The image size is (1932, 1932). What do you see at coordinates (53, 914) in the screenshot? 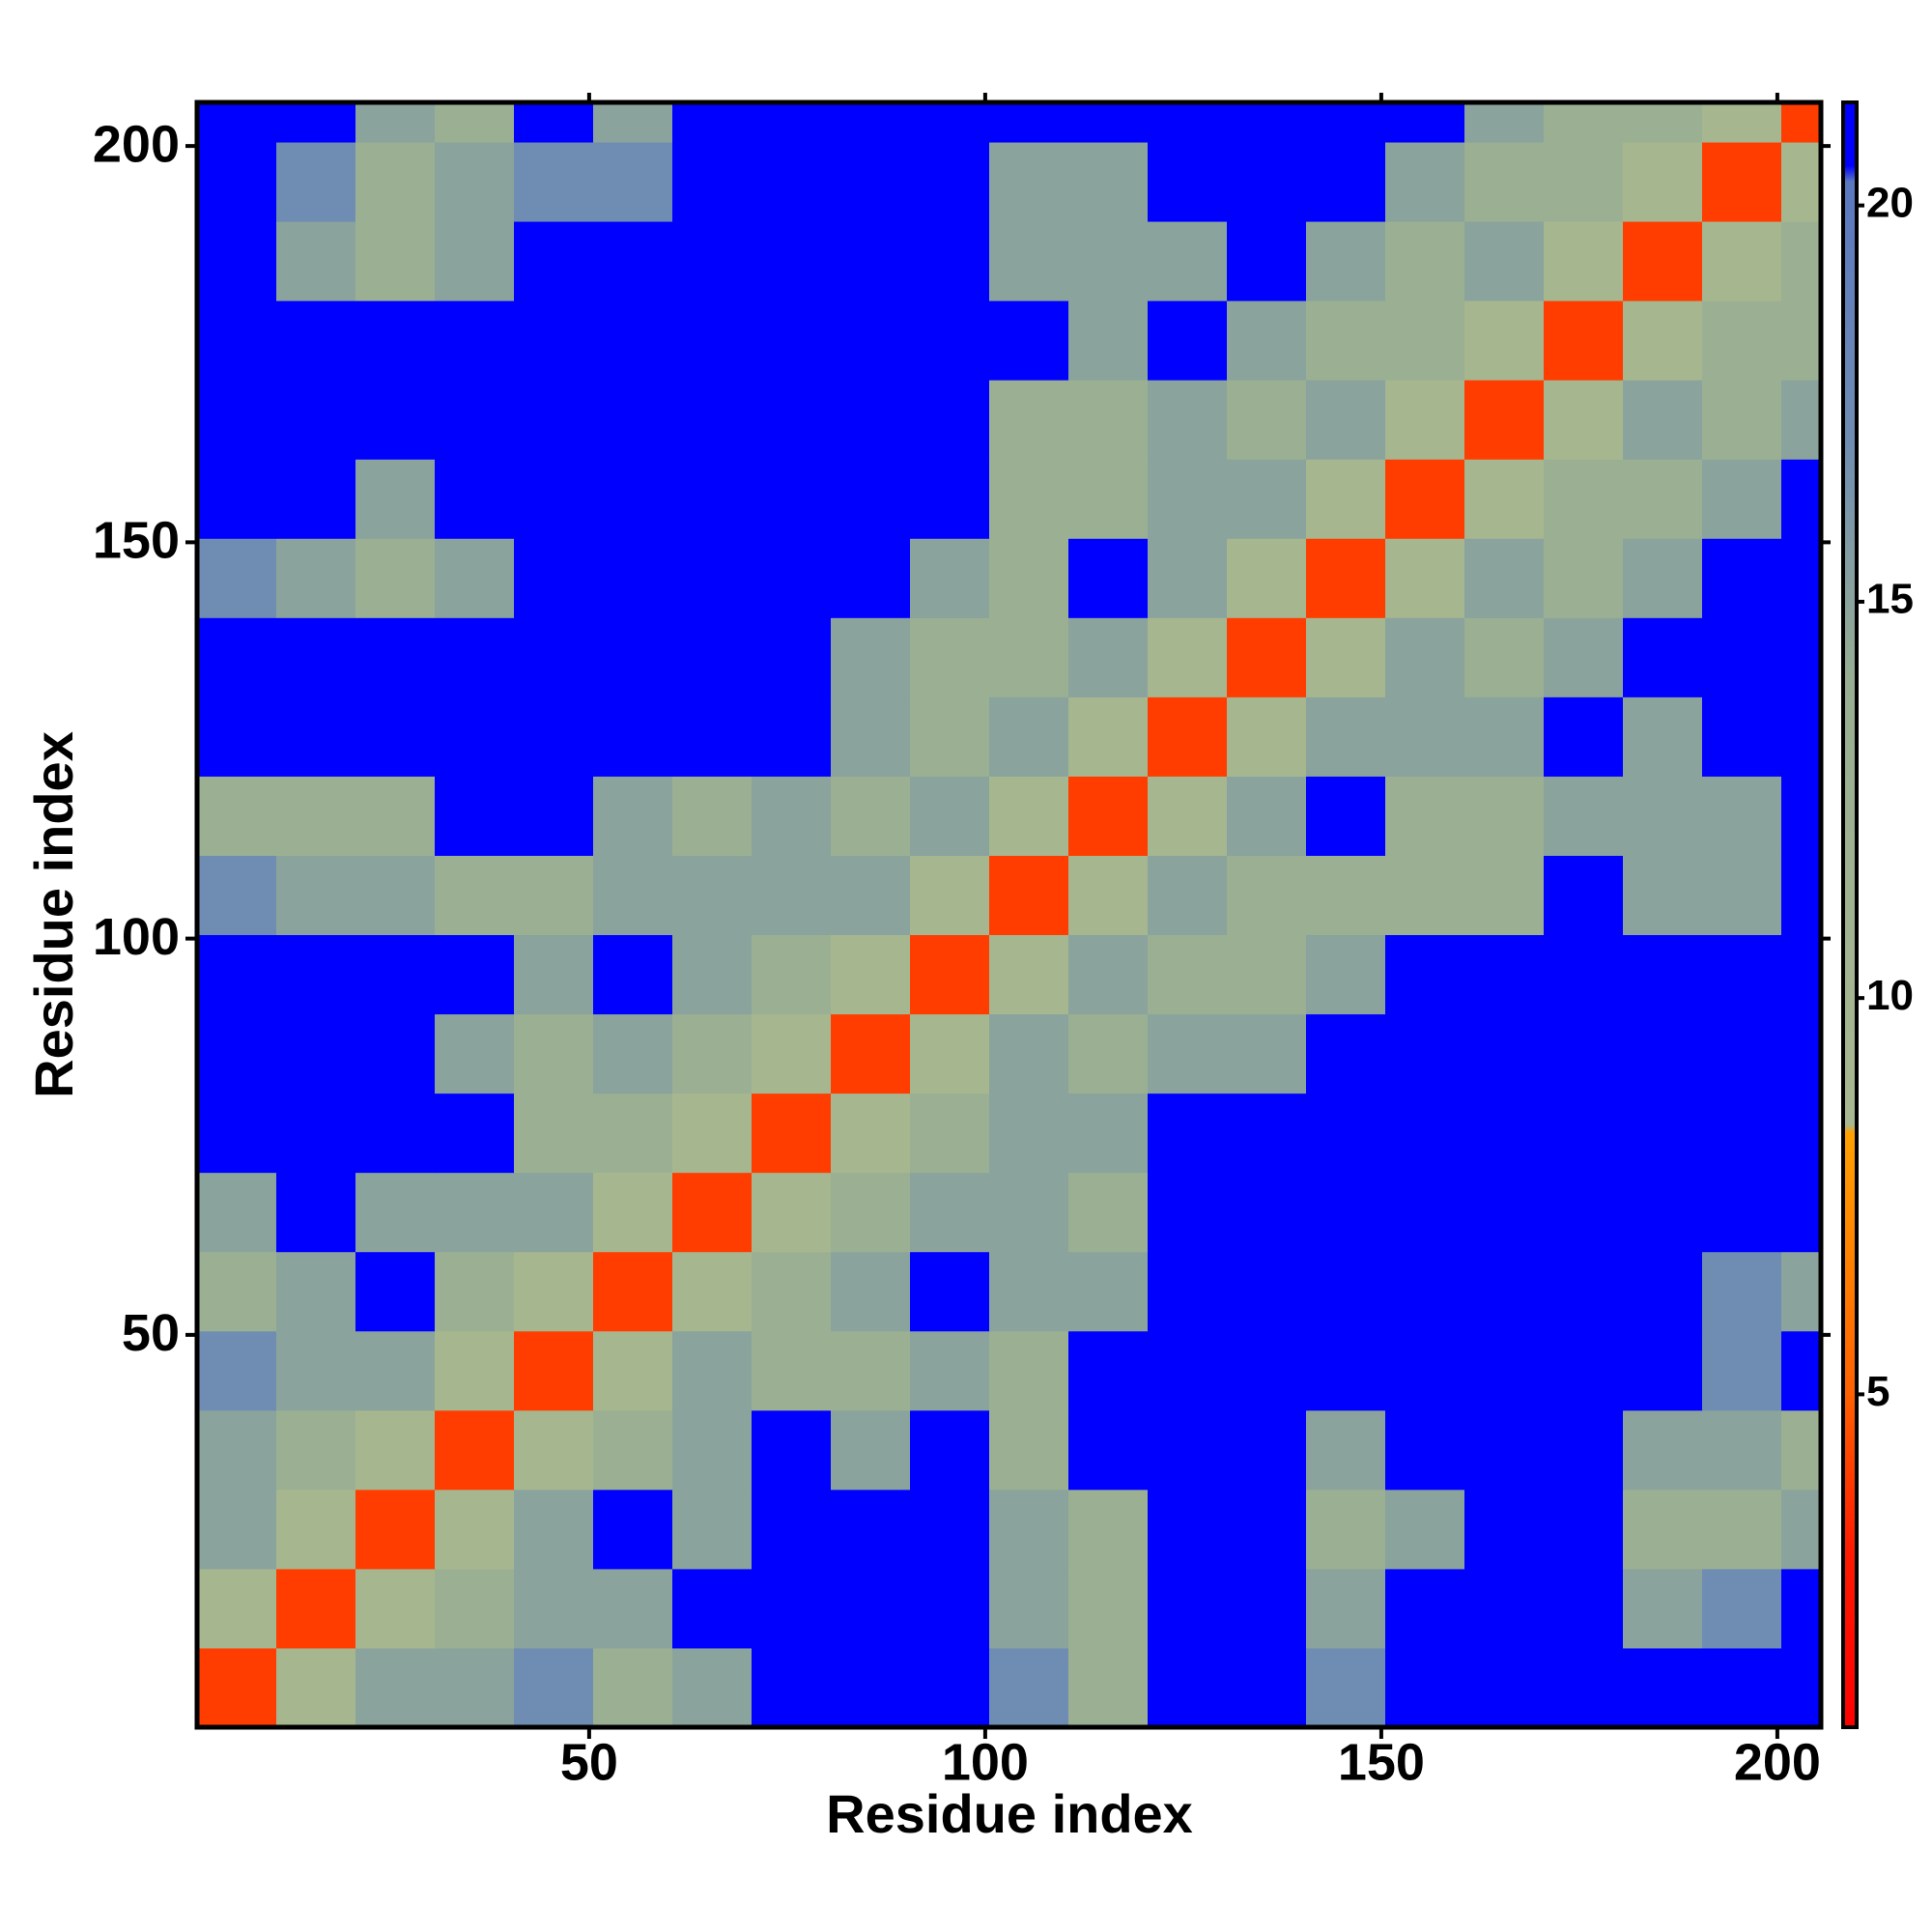
I see `y-axis-title: Residue index` at bounding box center [53, 914].